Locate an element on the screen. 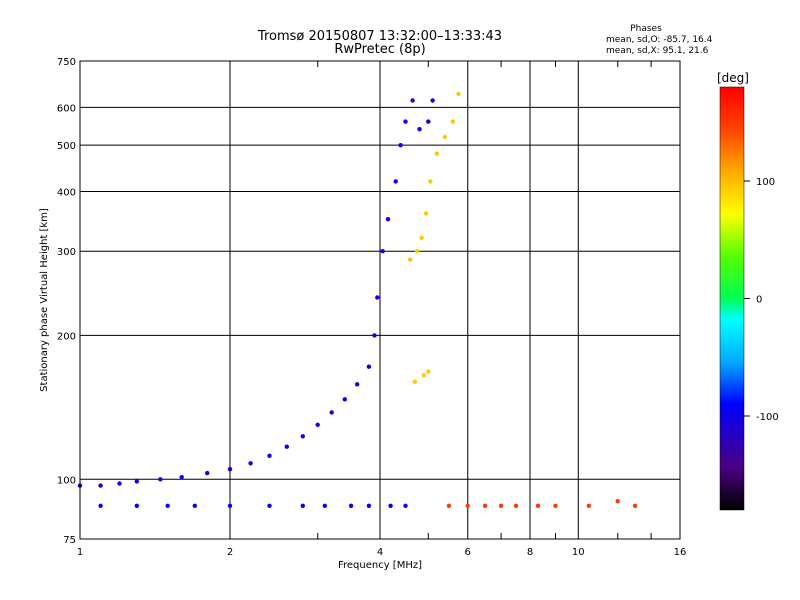  y-tick-label: 100 is located at coordinates (66, 480).